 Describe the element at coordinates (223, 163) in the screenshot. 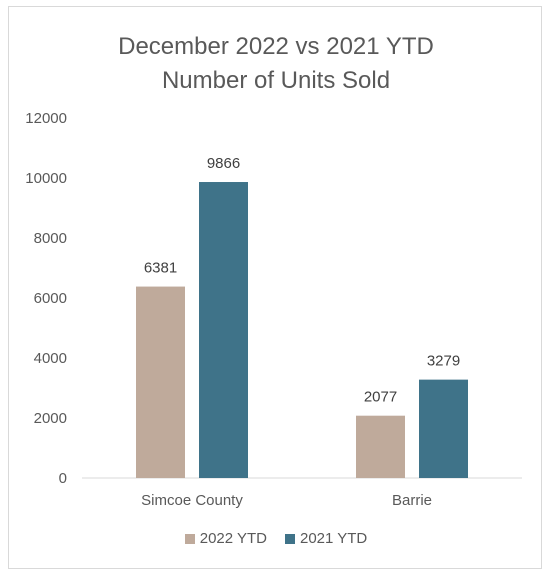

I see `data-label: 9866` at that location.